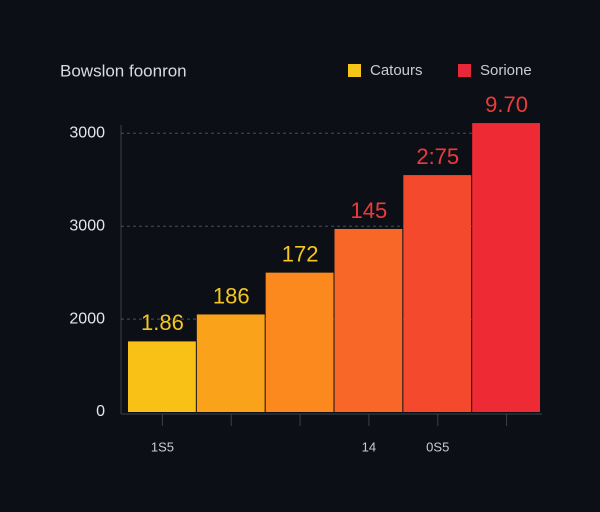 The image size is (600, 512). I want to click on x-tick-label: 14, so click(369, 446).